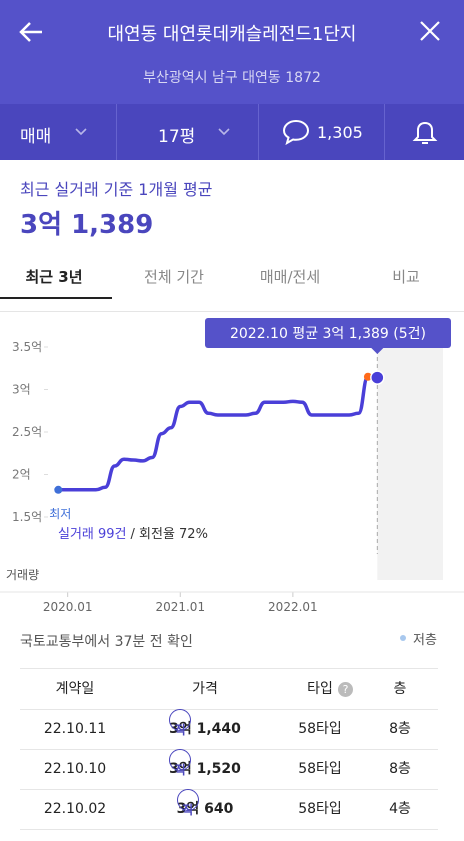  Describe the element at coordinates (92, 534) in the screenshot. I see `deals-count: 실거래 99건` at that location.